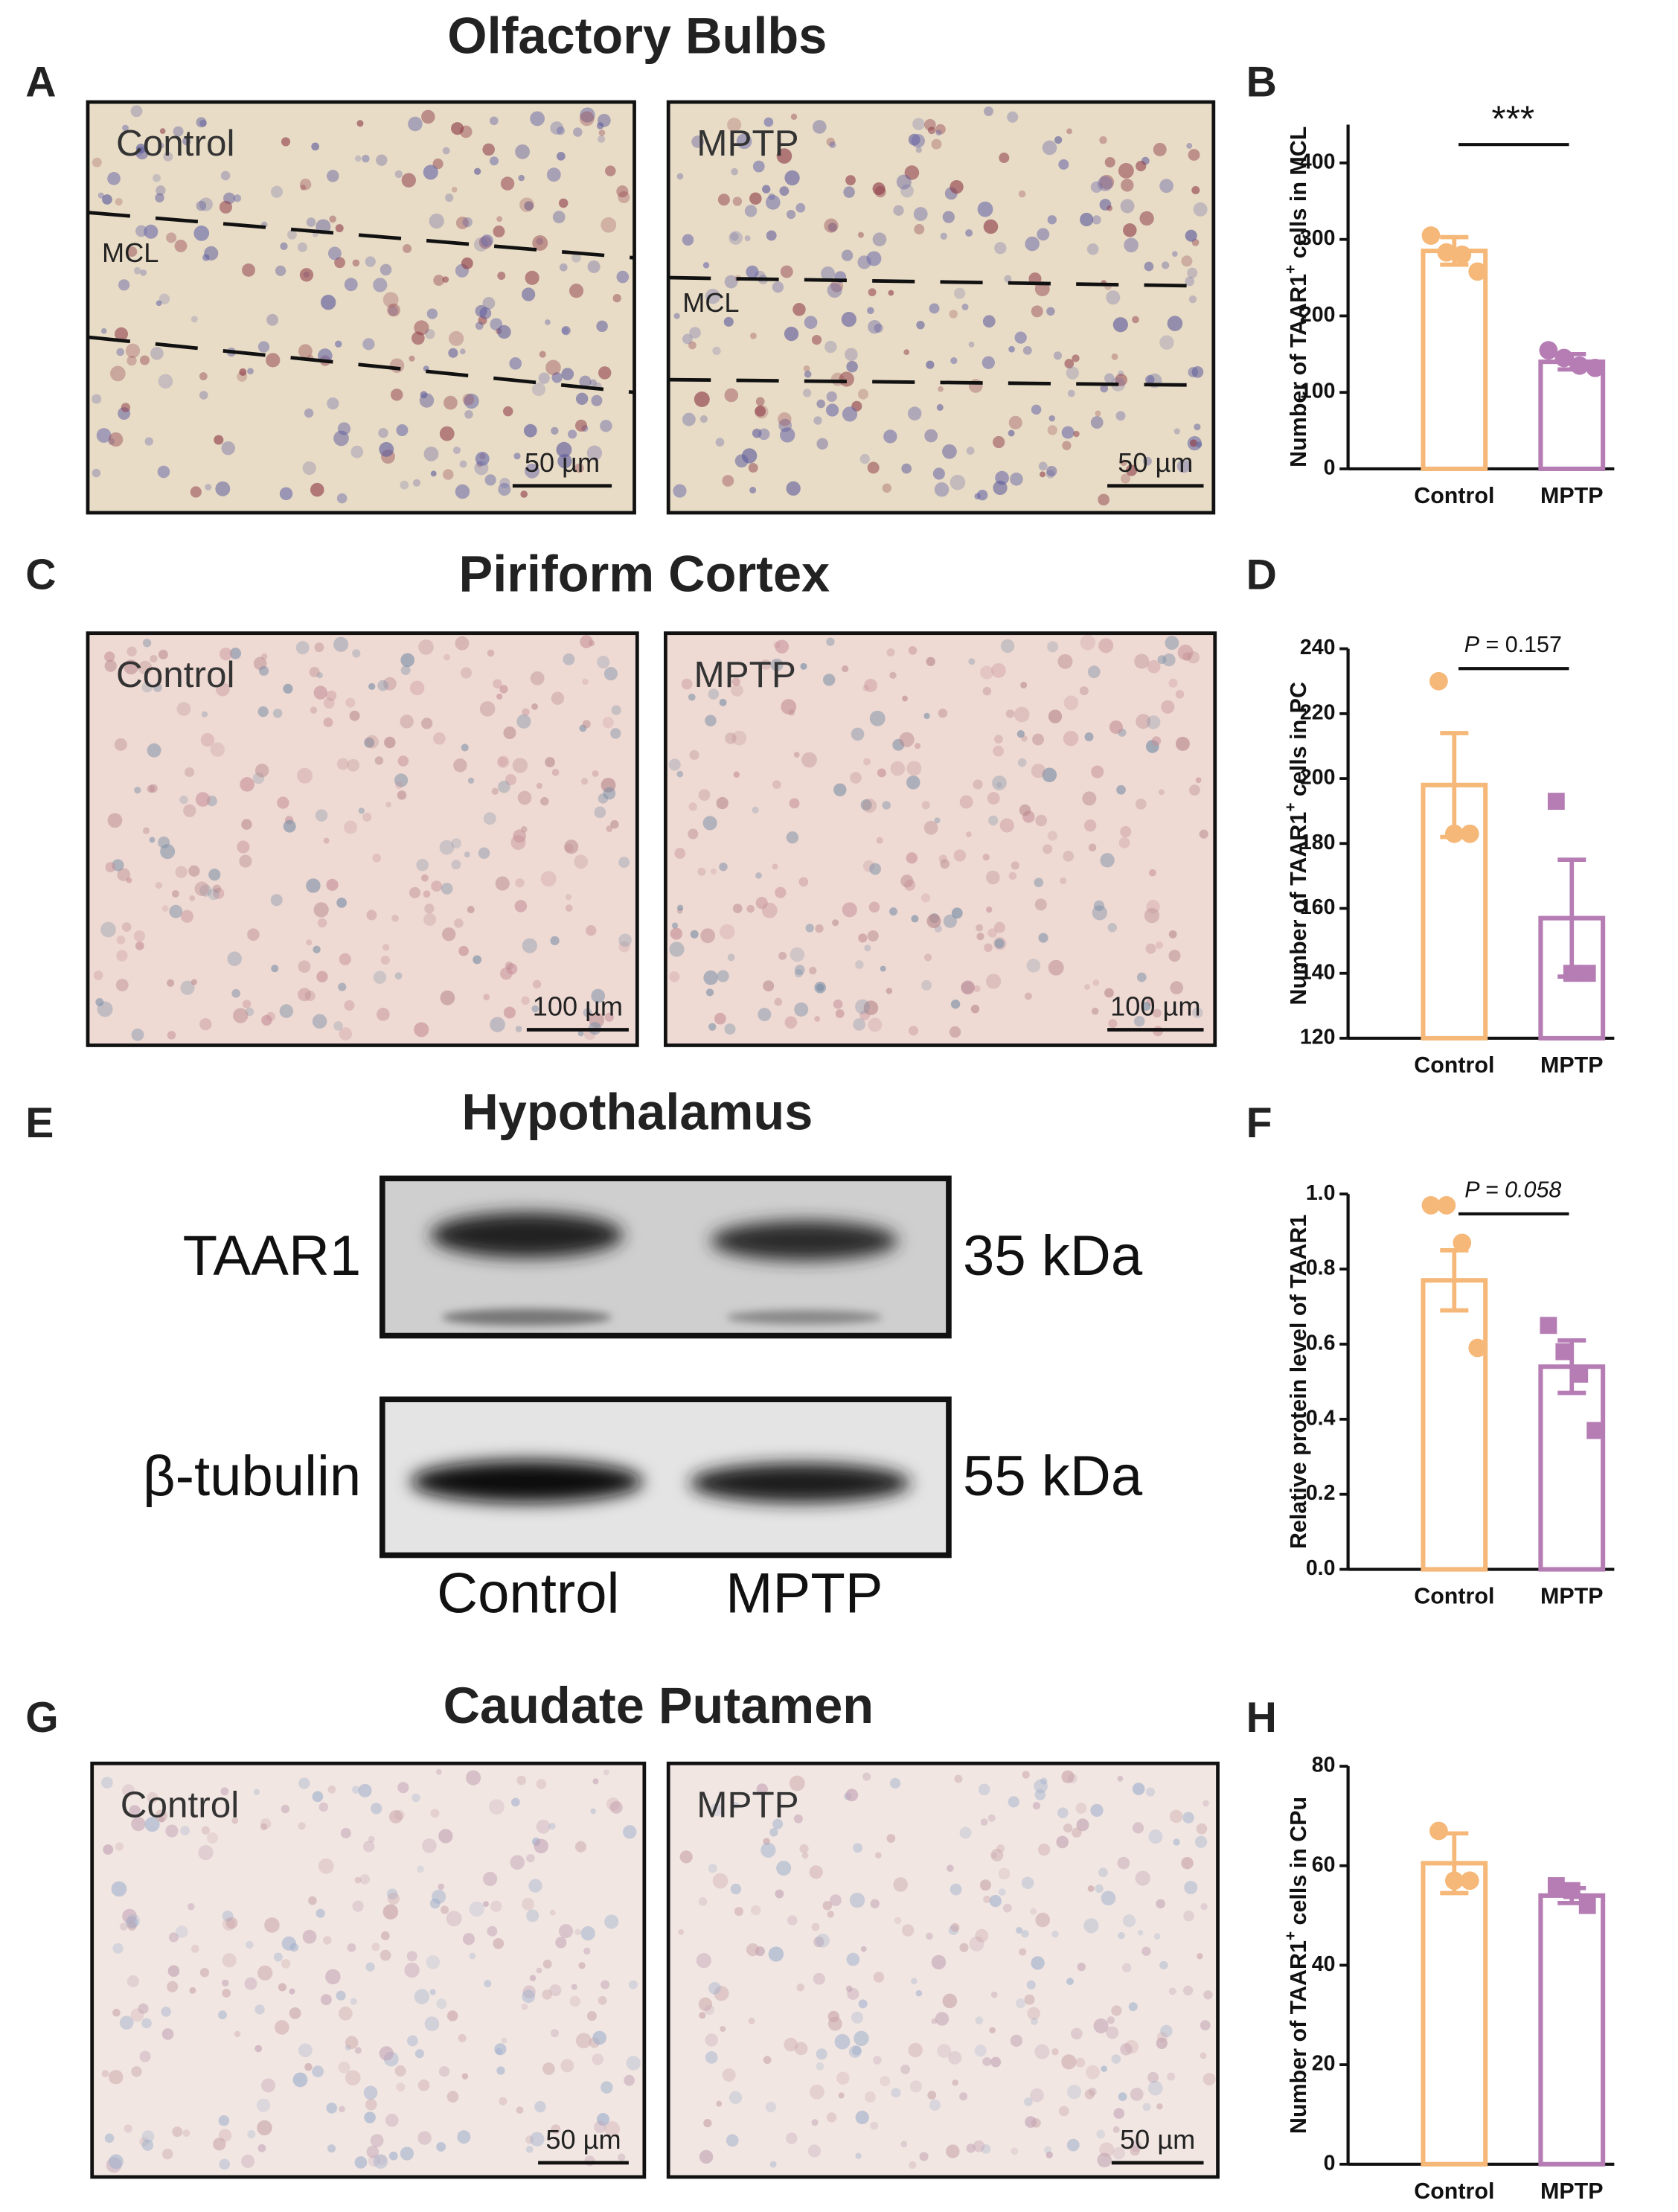 The width and height of the screenshot is (1678, 2212). I want to click on significance-label-part: ***, so click(1512, 120).